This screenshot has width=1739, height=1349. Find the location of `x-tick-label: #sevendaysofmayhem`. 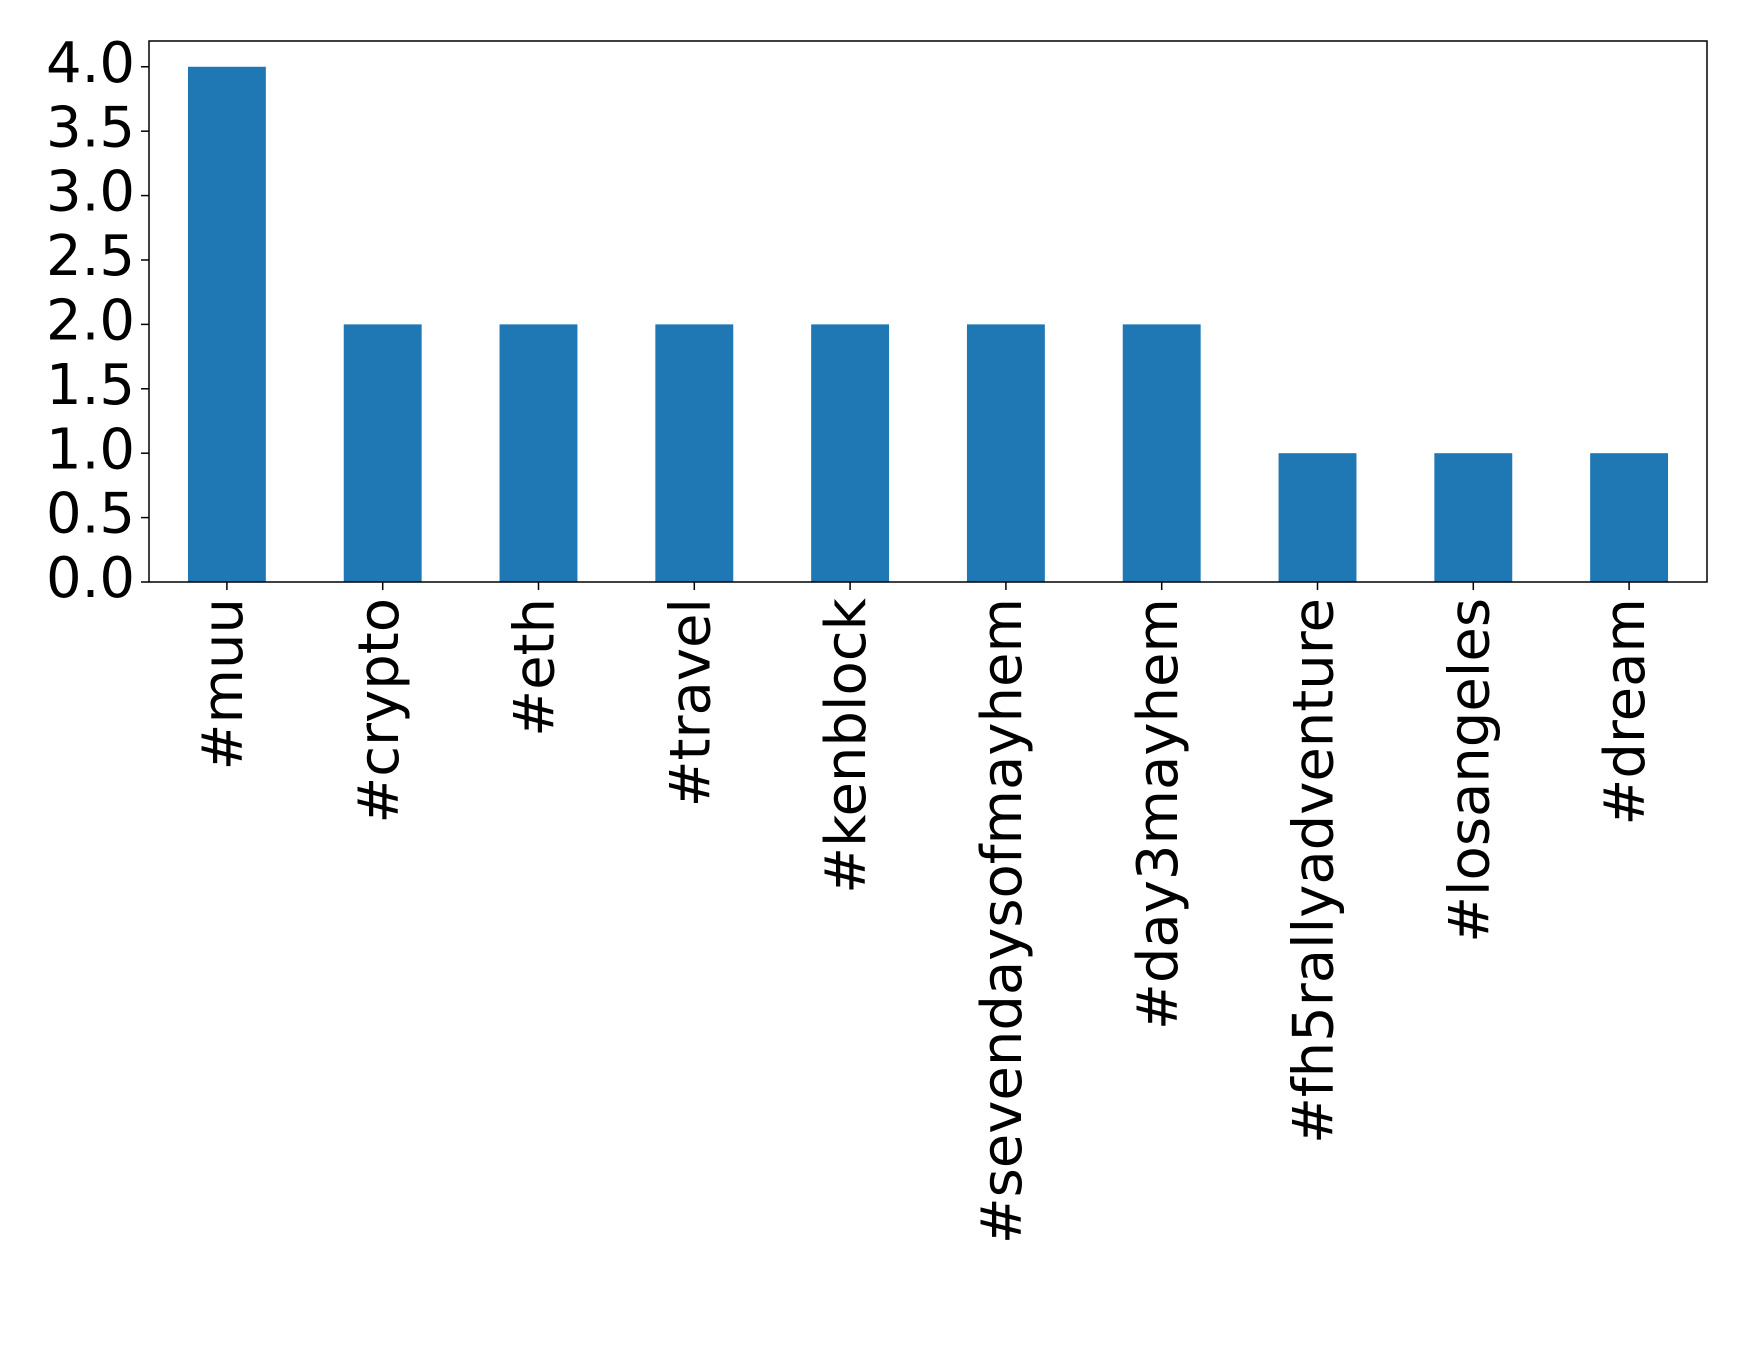

x-tick-label: #sevendaysofmayhem is located at coordinates (1002, 921).